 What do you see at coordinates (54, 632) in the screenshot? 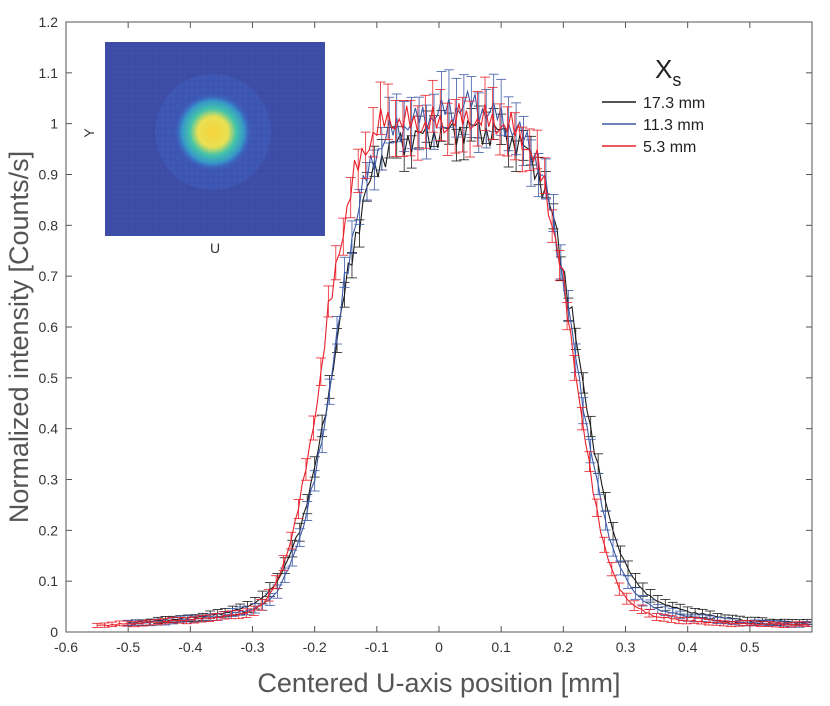
I see `y-tick-label: 0` at bounding box center [54, 632].